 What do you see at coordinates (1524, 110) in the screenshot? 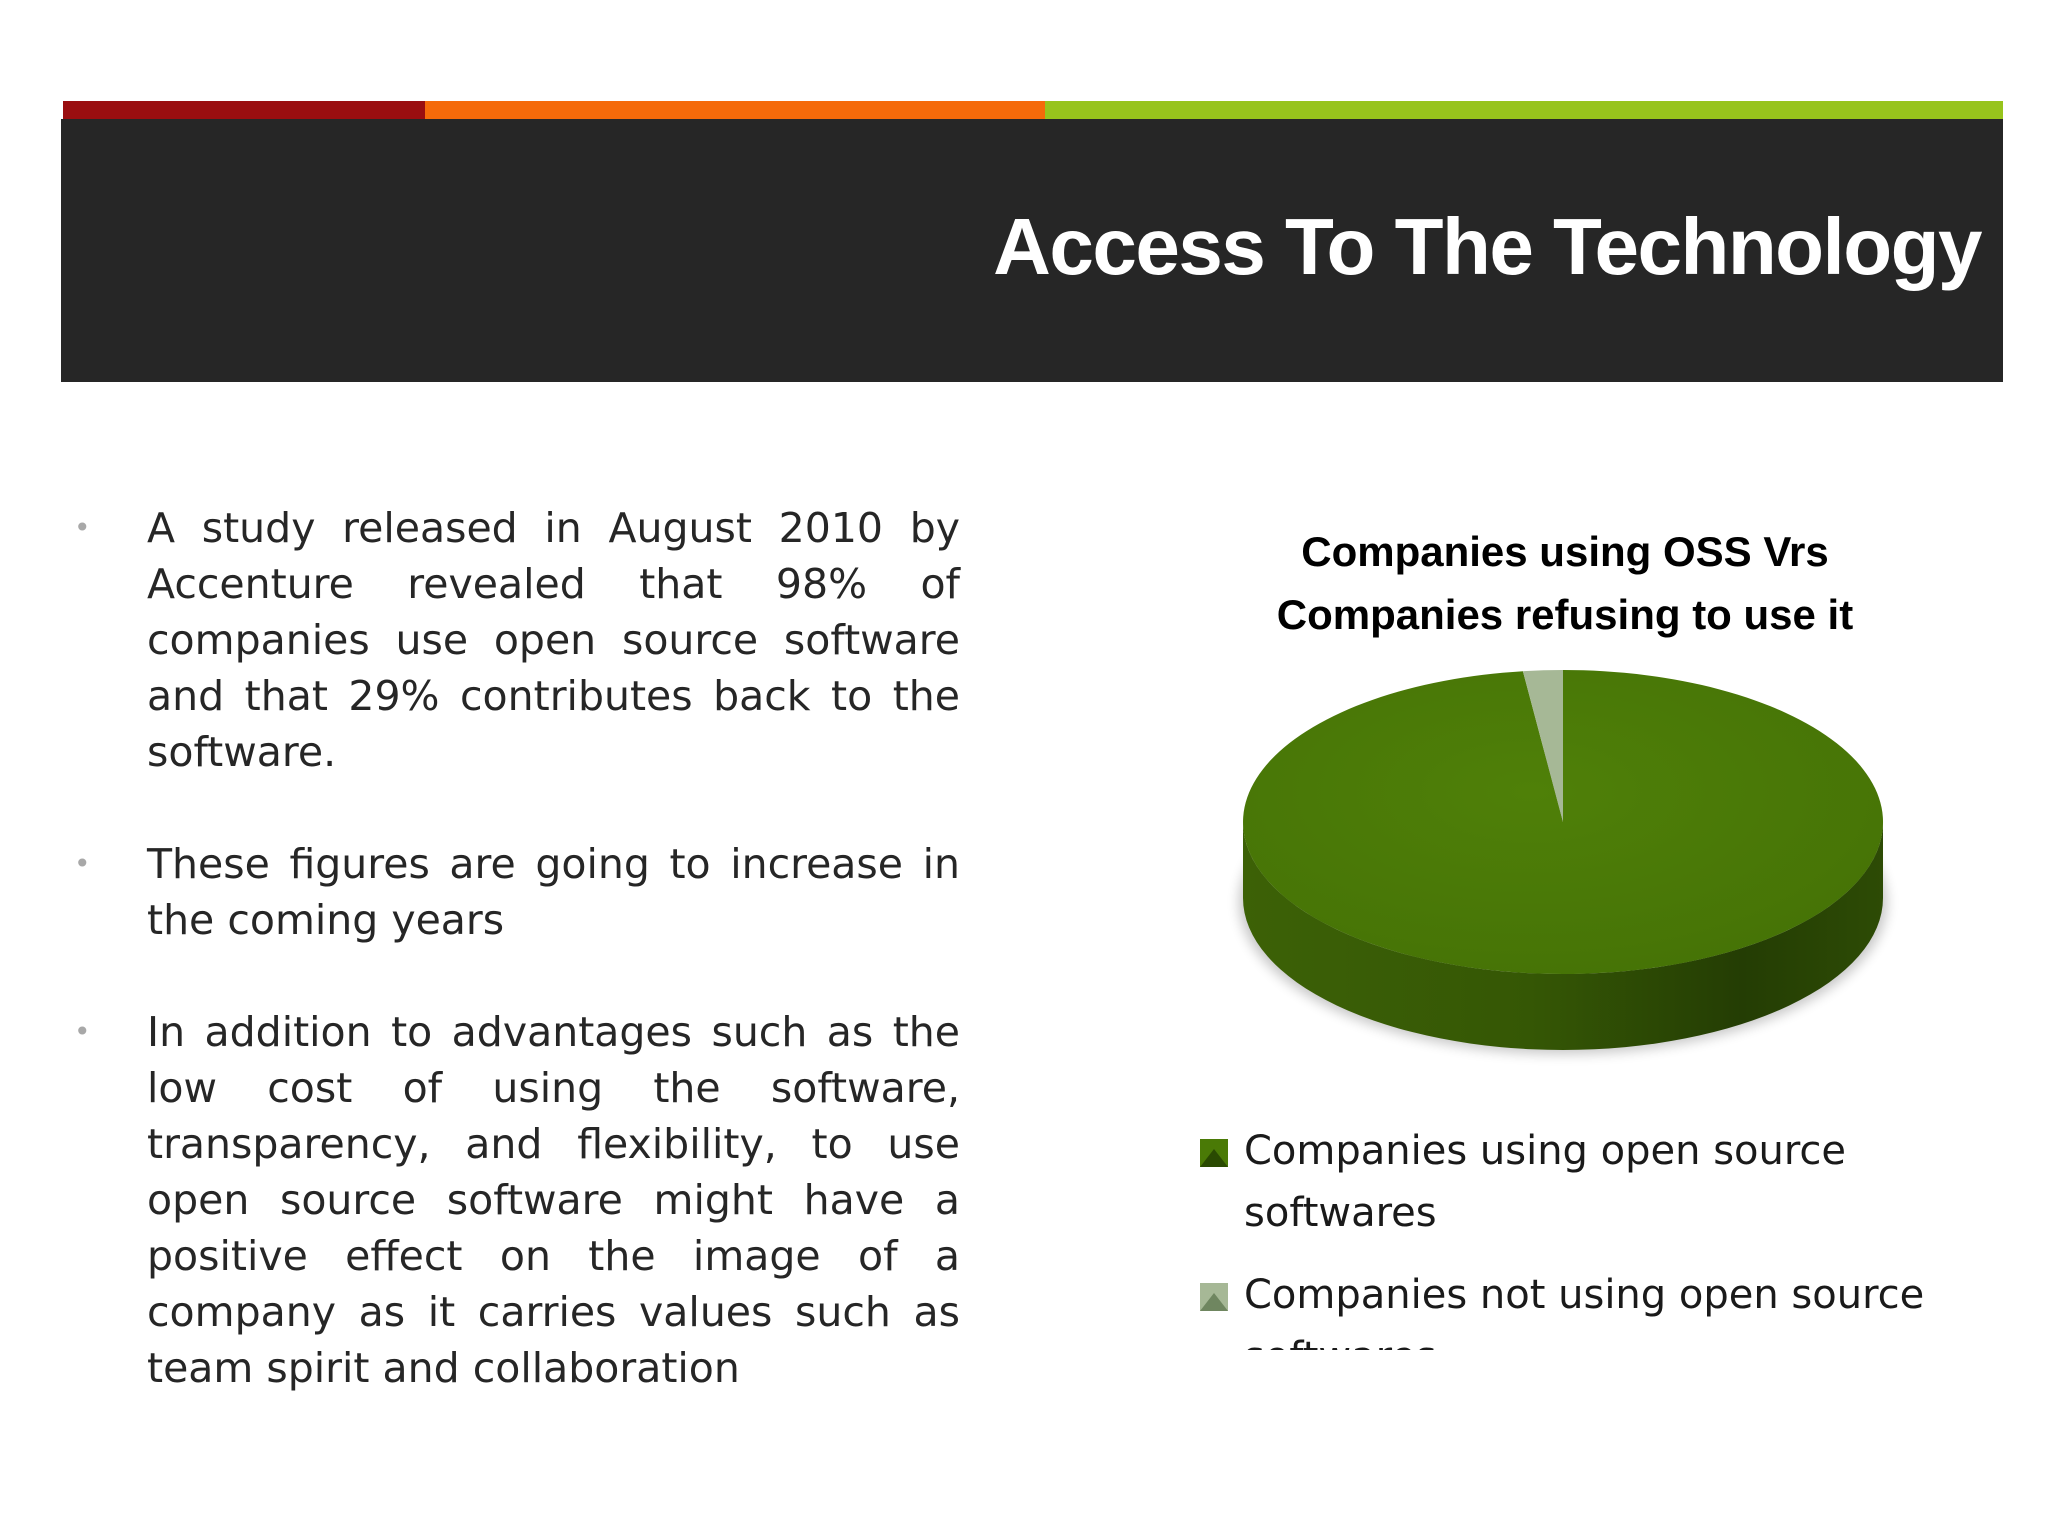
I see `accent-bar-green` at bounding box center [1524, 110].